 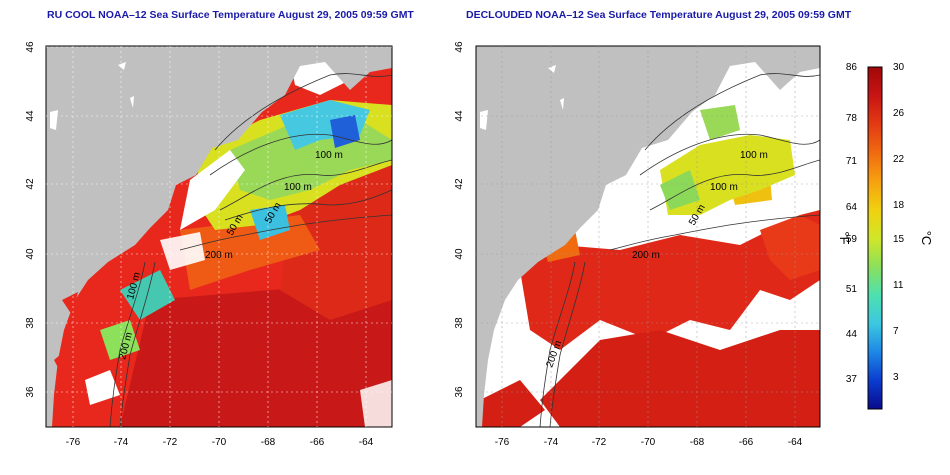 I want to click on ocean-area, so click(x=670, y=280).